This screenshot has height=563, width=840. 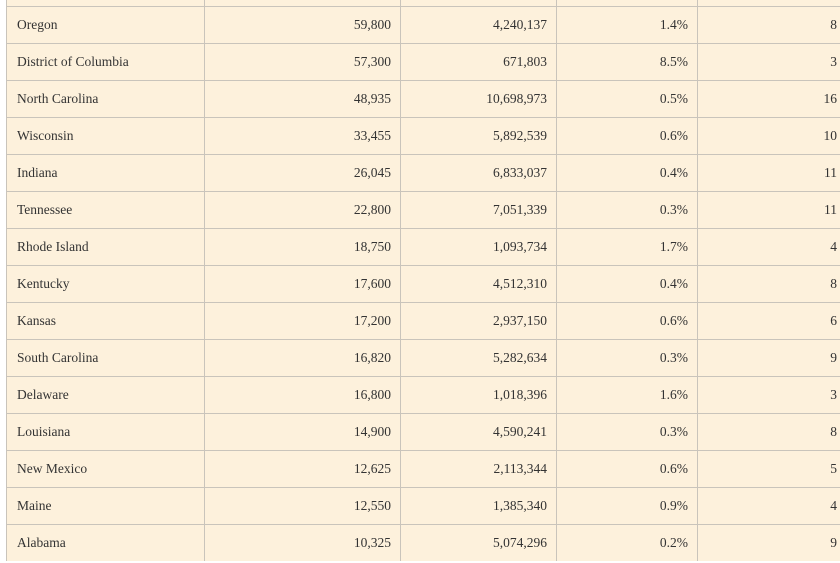 I want to click on state-cell: Rhode Island, so click(x=105, y=247).